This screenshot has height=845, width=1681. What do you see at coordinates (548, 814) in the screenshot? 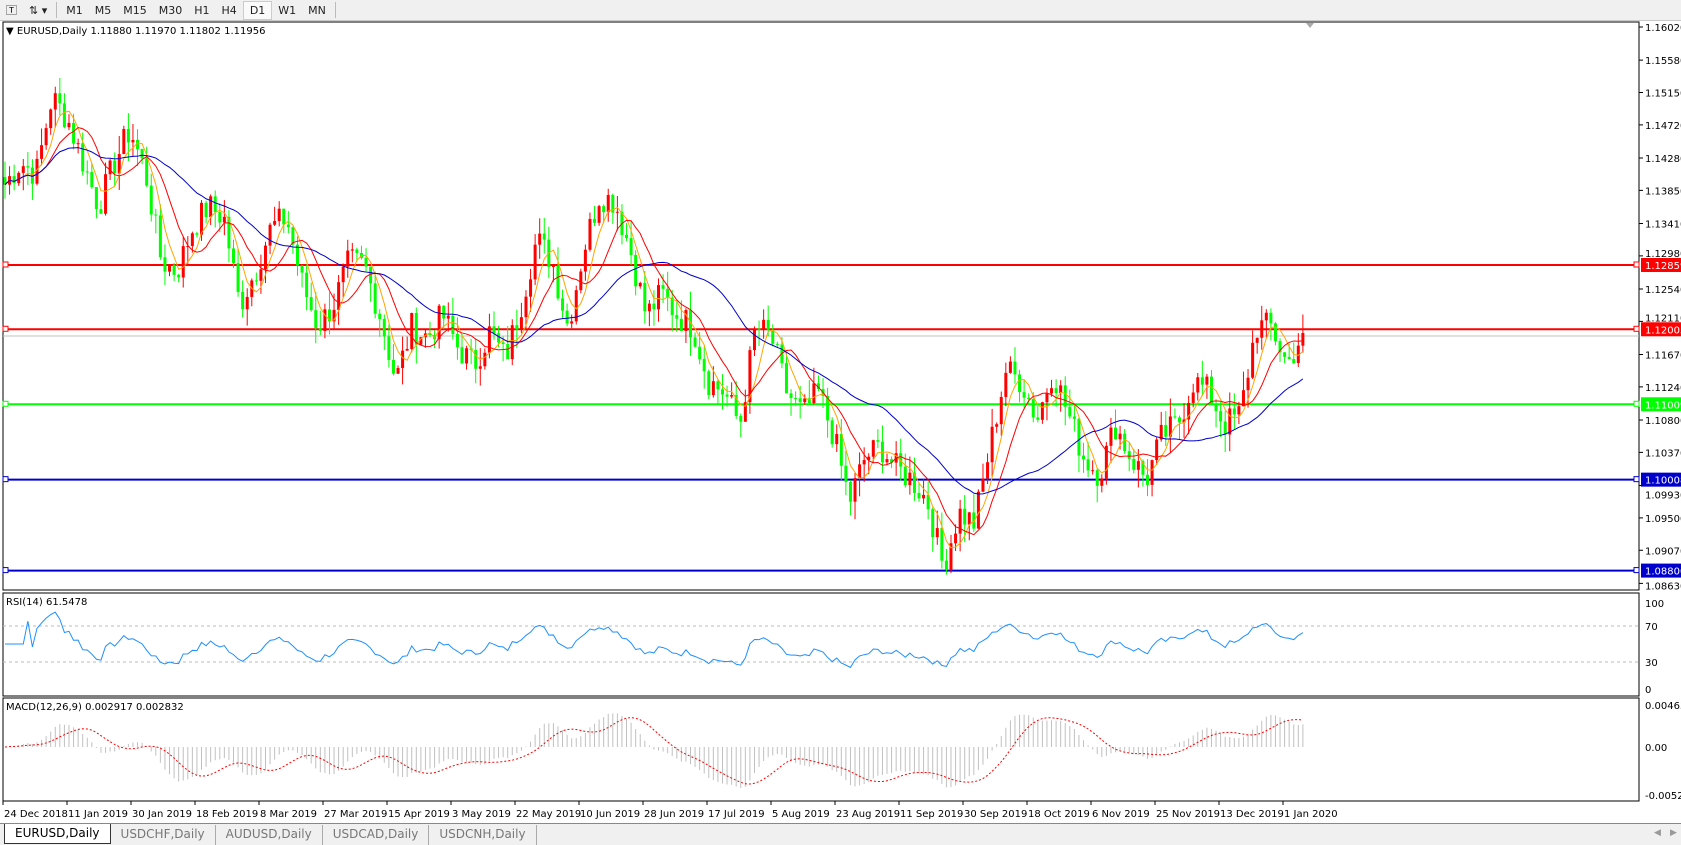
I see `x-tick-label: 22 May 2019` at bounding box center [548, 814].